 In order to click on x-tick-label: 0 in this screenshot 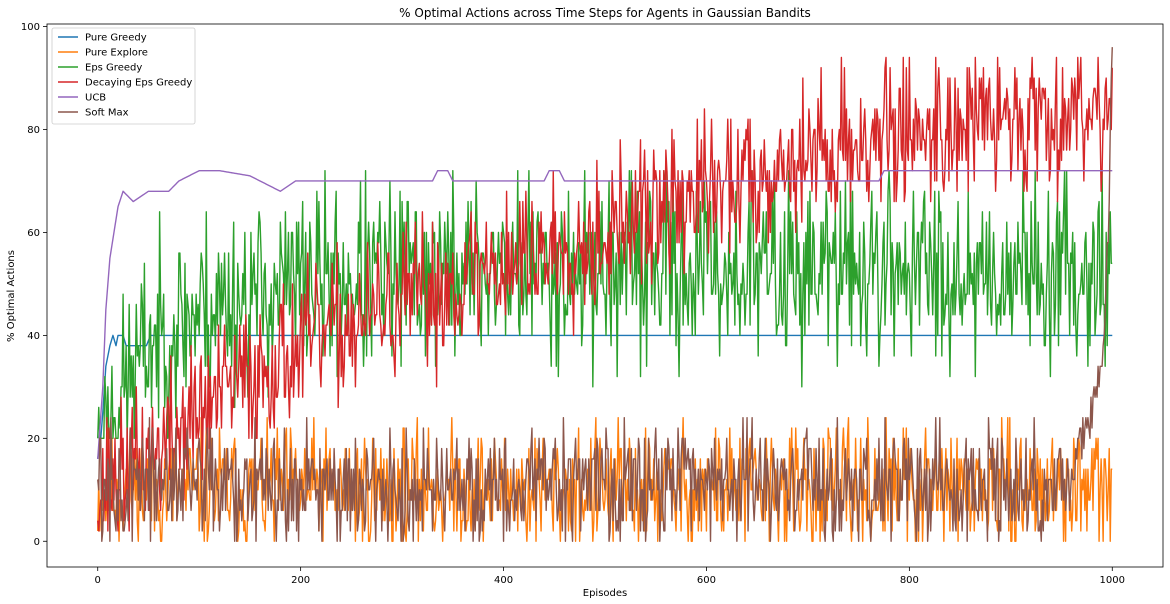, I will do `click(98, 580)`.